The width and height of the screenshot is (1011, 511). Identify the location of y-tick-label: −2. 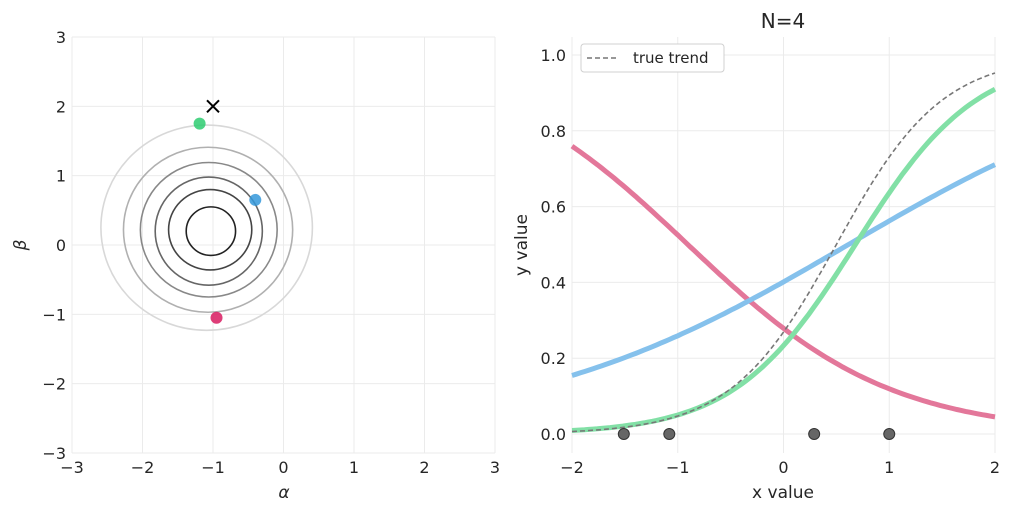
(54, 384).